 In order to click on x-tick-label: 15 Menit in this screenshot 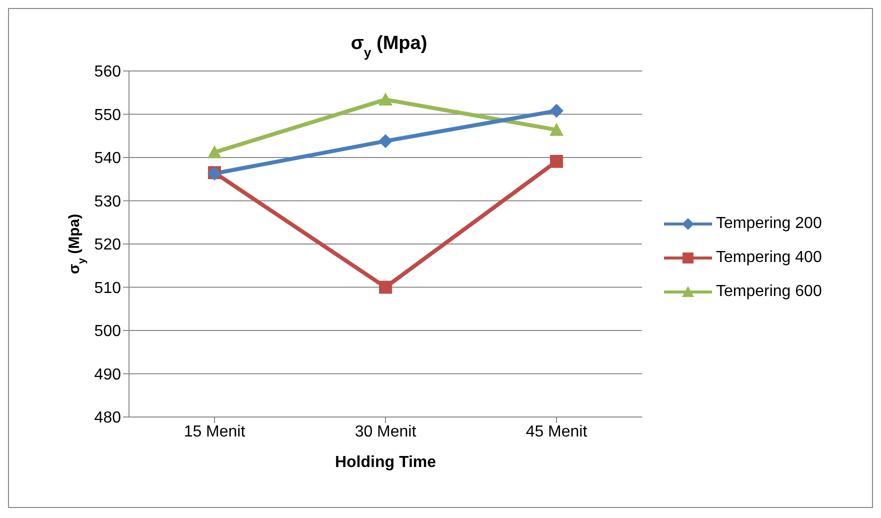, I will do `click(215, 431)`.